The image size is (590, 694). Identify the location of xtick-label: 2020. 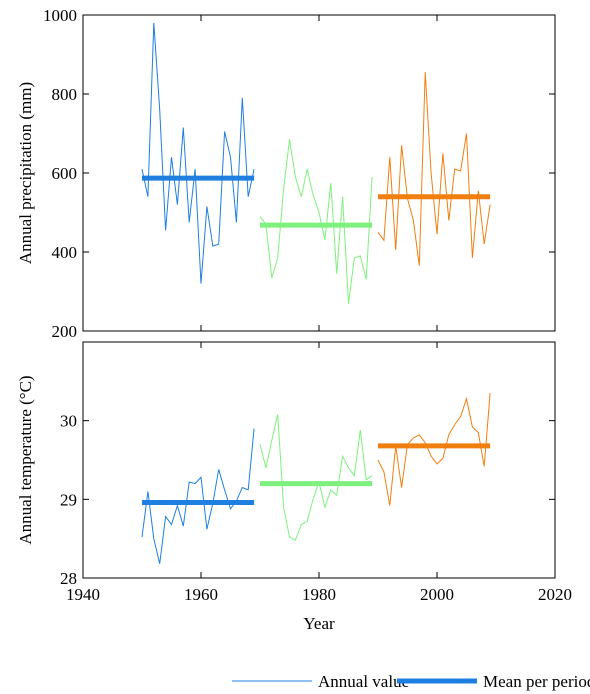
(555, 594).